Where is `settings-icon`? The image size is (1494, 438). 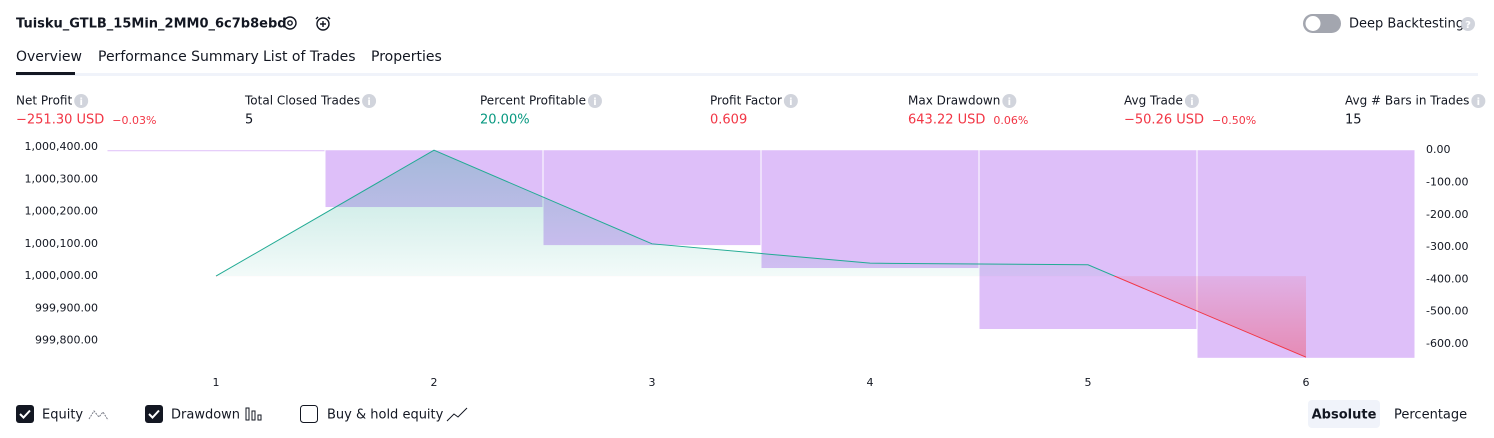 settings-icon is located at coordinates (290, 23).